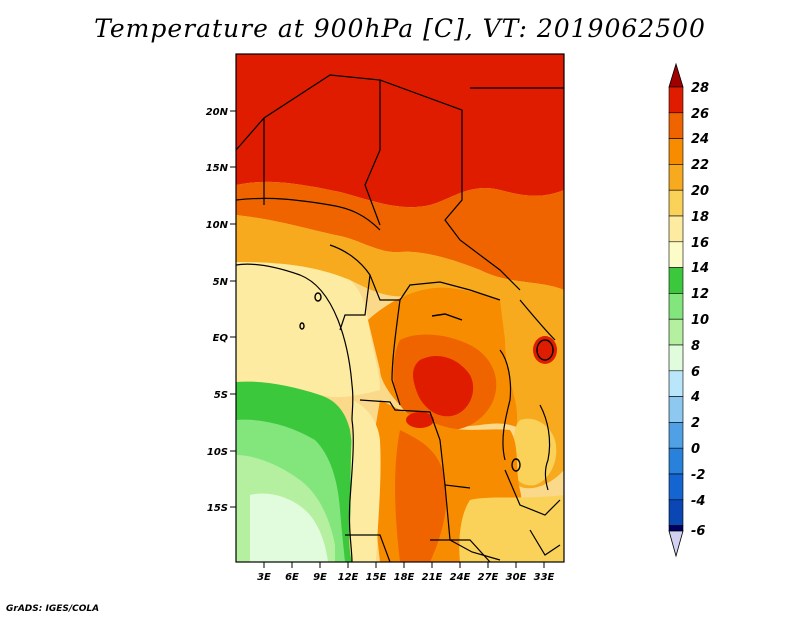  I want to click on colorbar-label: 20, so click(700, 191).